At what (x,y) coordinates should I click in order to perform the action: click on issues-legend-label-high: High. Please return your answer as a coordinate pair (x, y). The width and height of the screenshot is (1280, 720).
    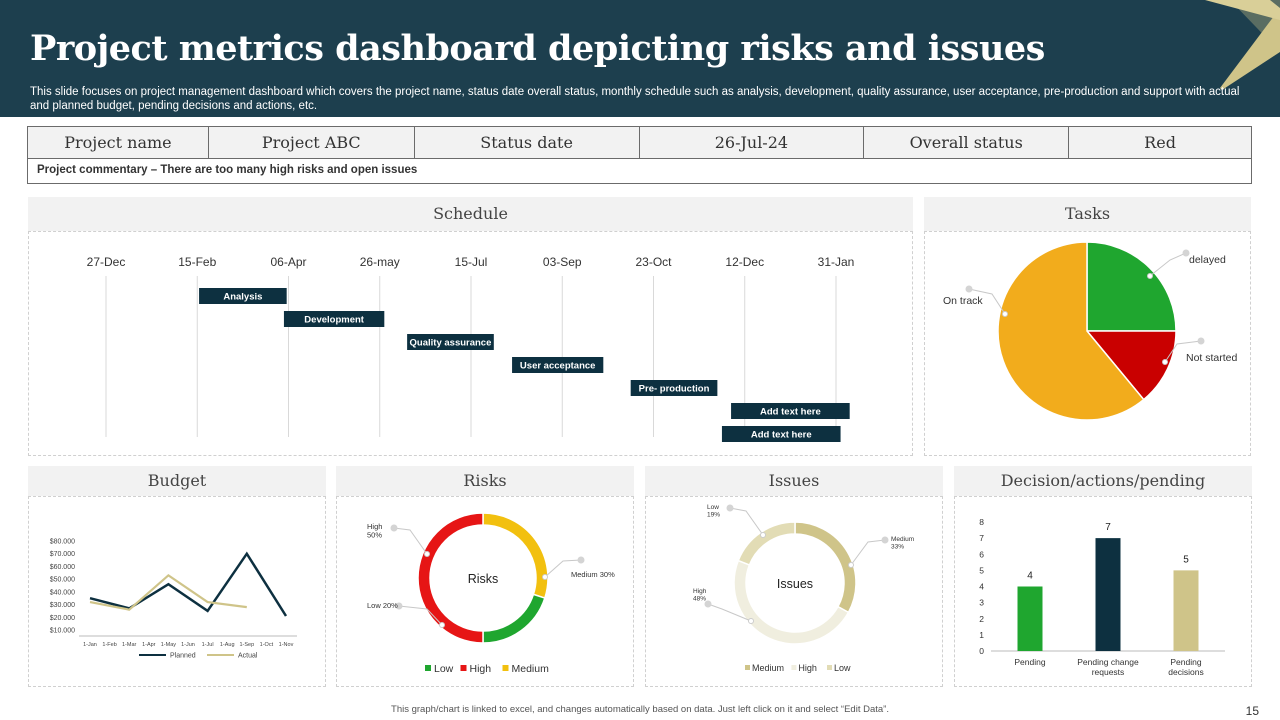
    Looking at the image, I should click on (807, 668).